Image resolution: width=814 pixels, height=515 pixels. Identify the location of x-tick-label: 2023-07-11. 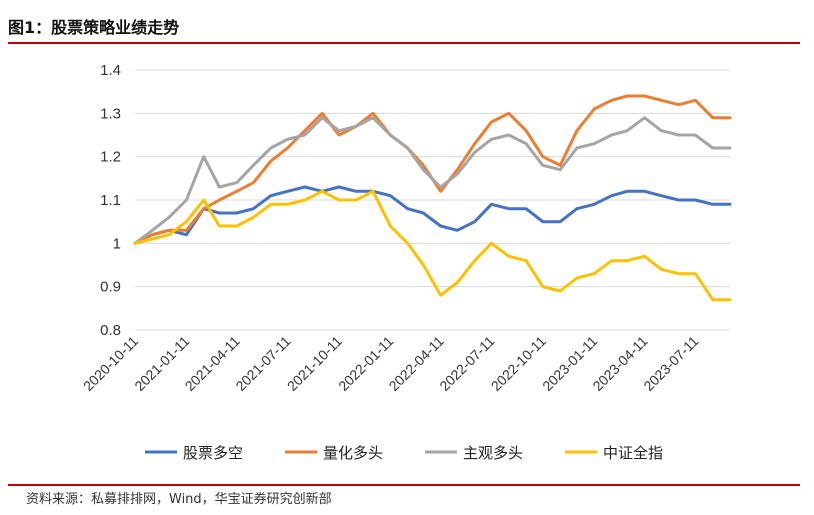
(670, 363).